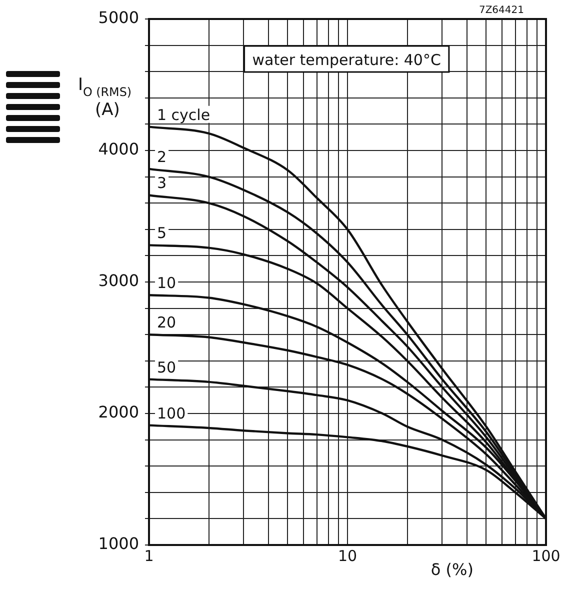 The width and height of the screenshot is (567, 593). Describe the element at coordinates (118, 412) in the screenshot. I see `y-tick-label: 2000` at that location.